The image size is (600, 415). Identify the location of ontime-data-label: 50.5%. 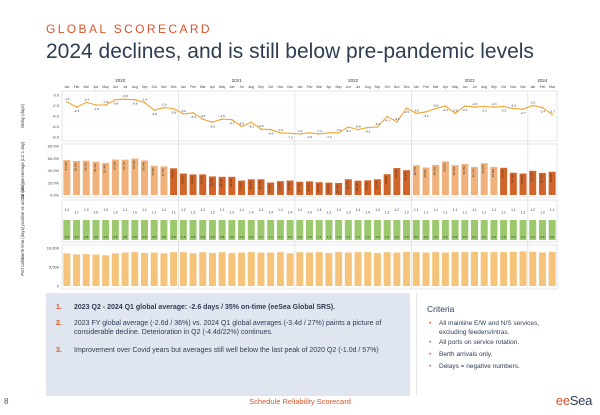
(464, 169).